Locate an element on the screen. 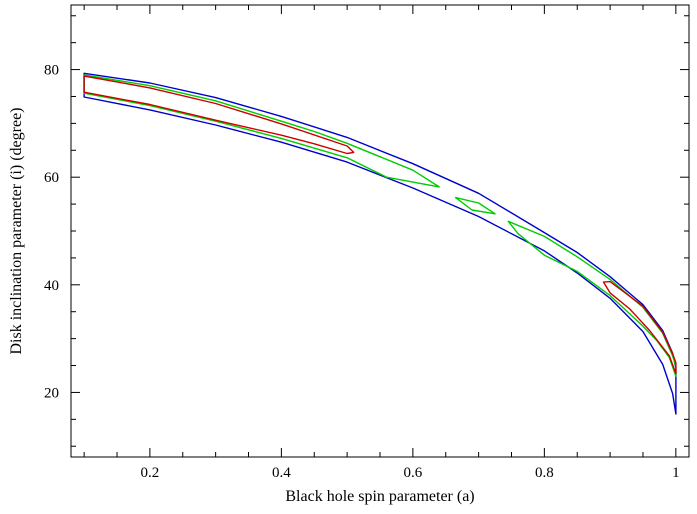 Image resolution: width=697 pixels, height=514 pixels. x-tick-label: 0.6 is located at coordinates (412, 473).